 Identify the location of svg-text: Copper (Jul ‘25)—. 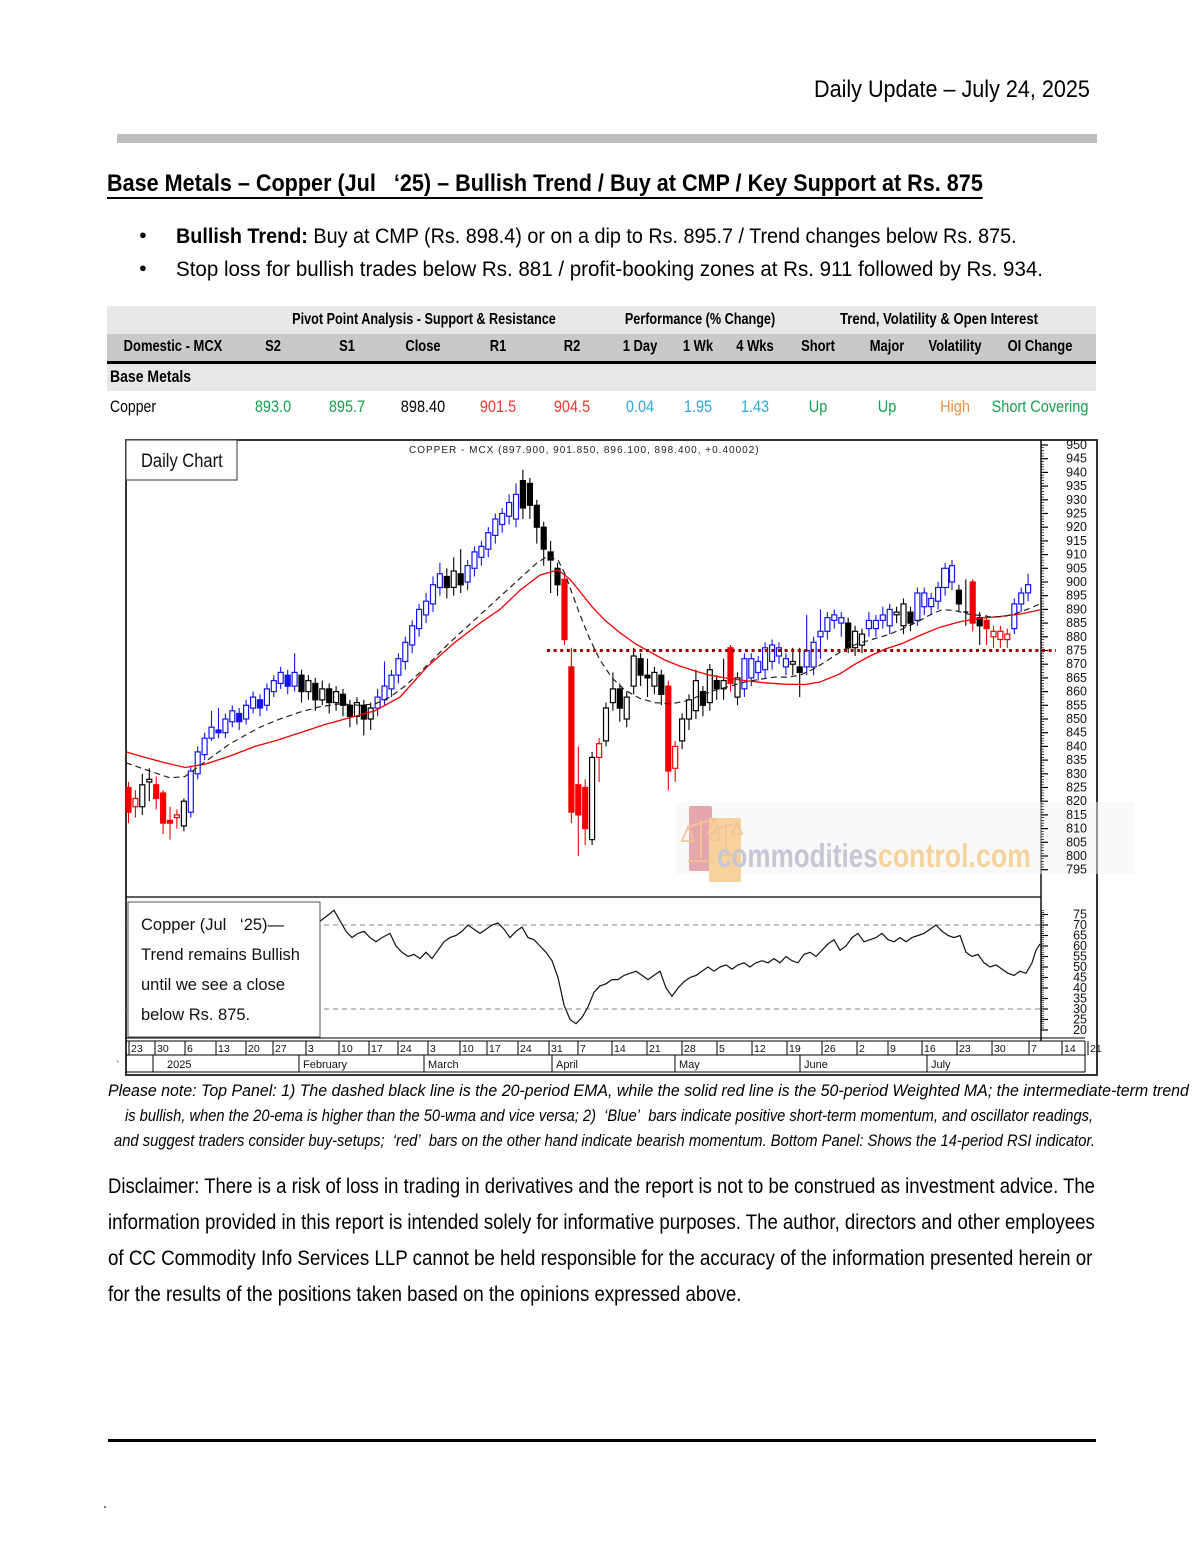
(213, 925).